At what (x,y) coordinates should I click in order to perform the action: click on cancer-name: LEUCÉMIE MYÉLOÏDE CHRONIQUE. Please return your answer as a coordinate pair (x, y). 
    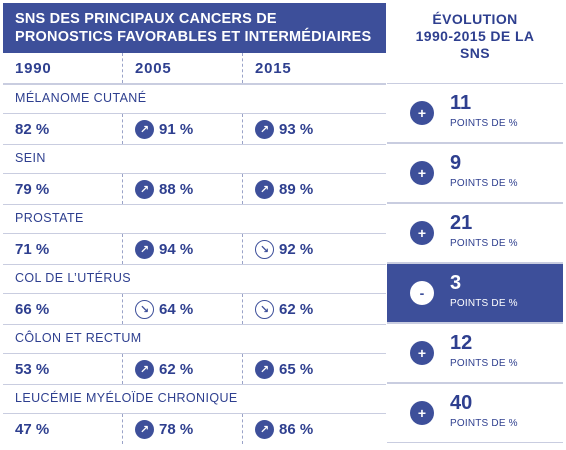
    Looking at the image, I should click on (194, 399).